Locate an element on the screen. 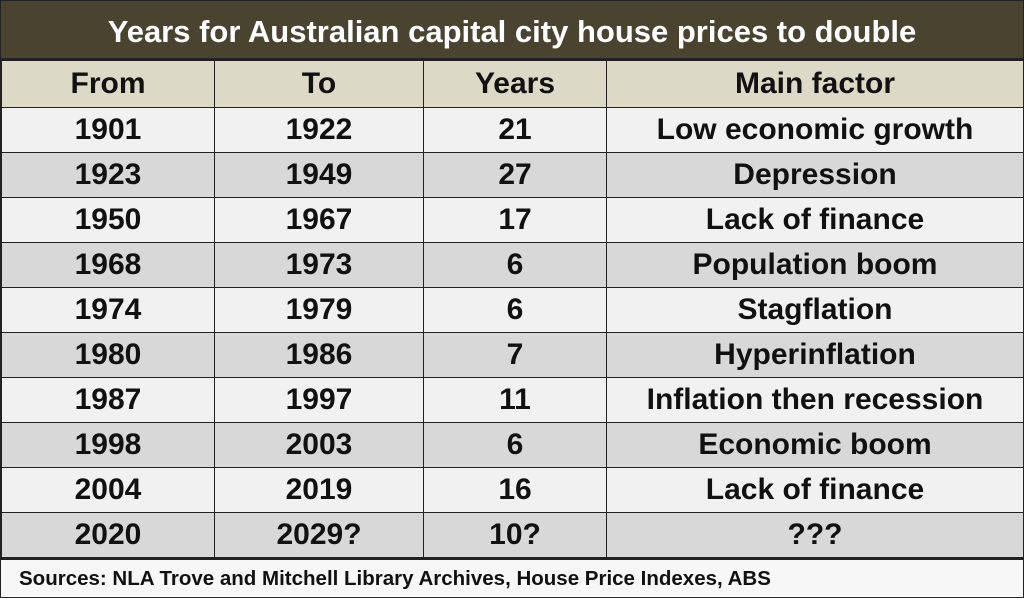 The width and height of the screenshot is (1024, 598). table-cell: 1923 is located at coordinates (108, 175).